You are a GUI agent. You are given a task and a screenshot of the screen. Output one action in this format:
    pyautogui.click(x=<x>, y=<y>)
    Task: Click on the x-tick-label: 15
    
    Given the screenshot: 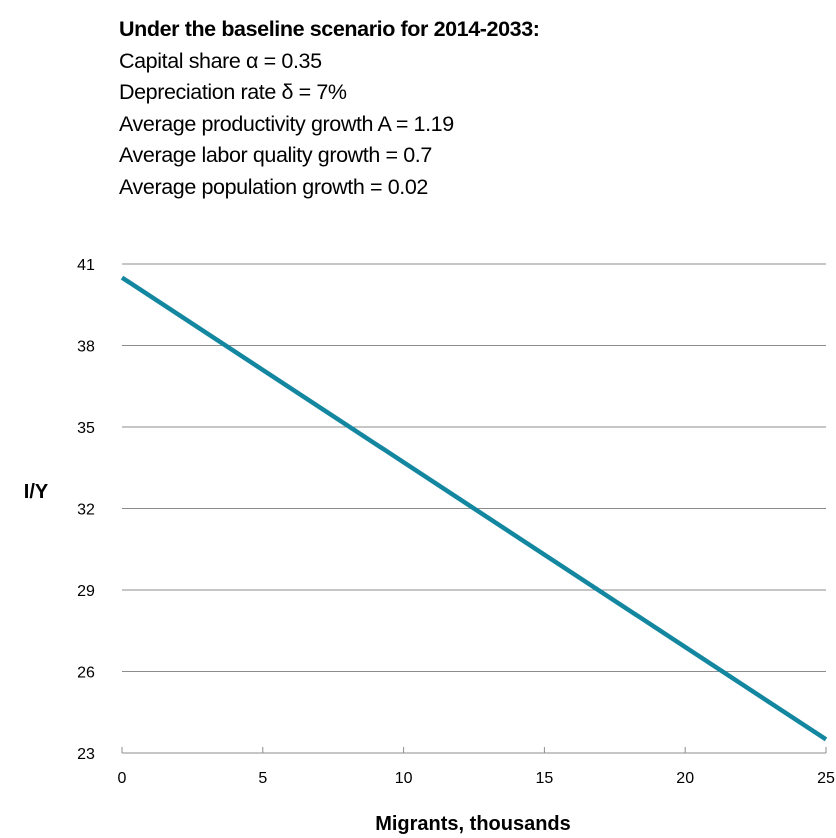 What is the action you would take?
    pyautogui.click(x=545, y=778)
    